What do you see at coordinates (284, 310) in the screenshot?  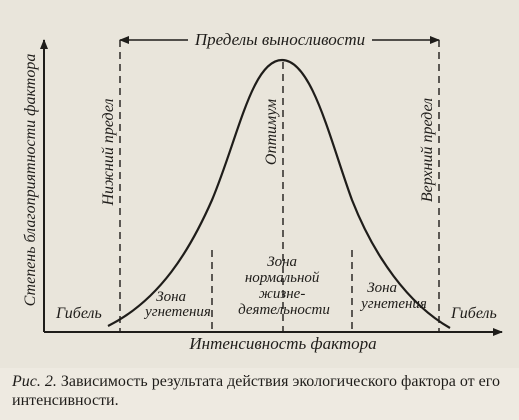 I see `zone-center-line-4: деятельности` at bounding box center [284, 310].